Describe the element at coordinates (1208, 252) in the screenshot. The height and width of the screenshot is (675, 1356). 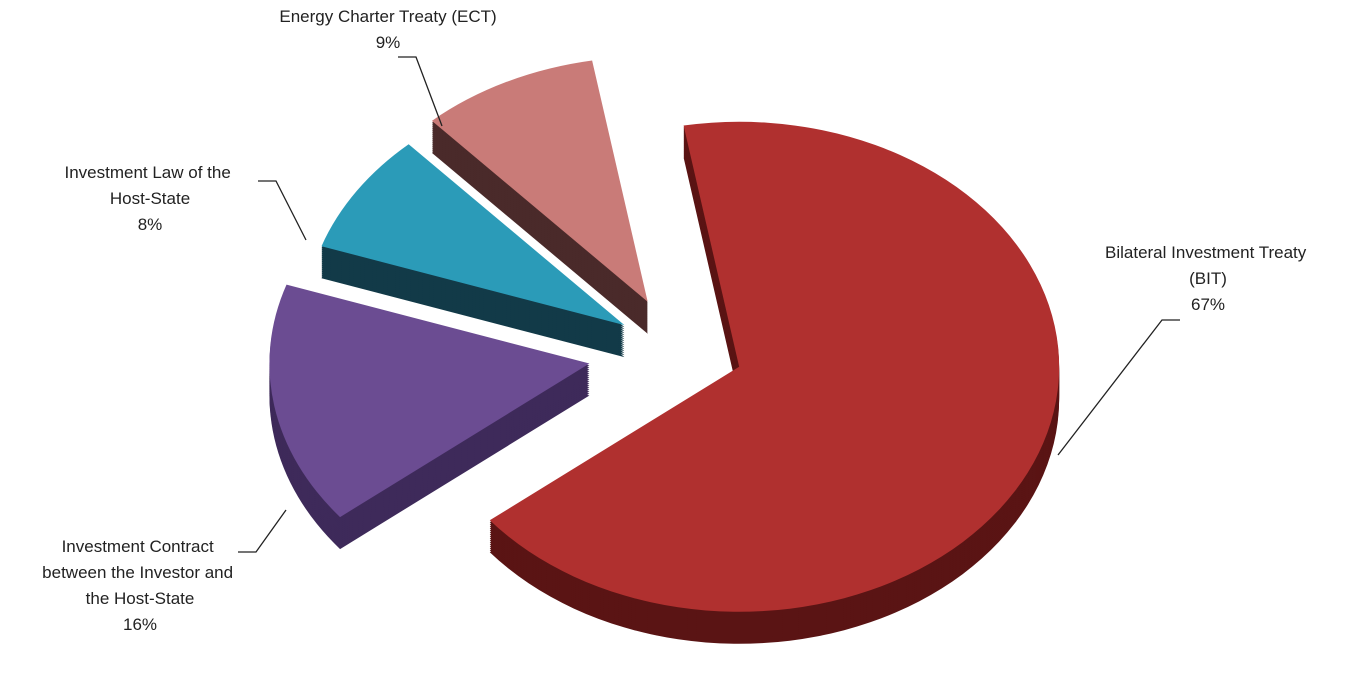
I see `label-line: Bilateral Investment Treaty` at that location.